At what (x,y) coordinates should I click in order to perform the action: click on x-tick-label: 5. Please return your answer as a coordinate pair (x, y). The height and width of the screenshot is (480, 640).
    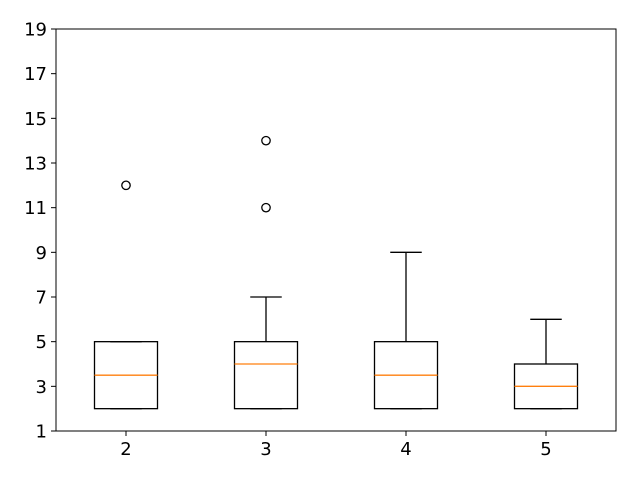
    Looking at the image, I should click on (545, 449).